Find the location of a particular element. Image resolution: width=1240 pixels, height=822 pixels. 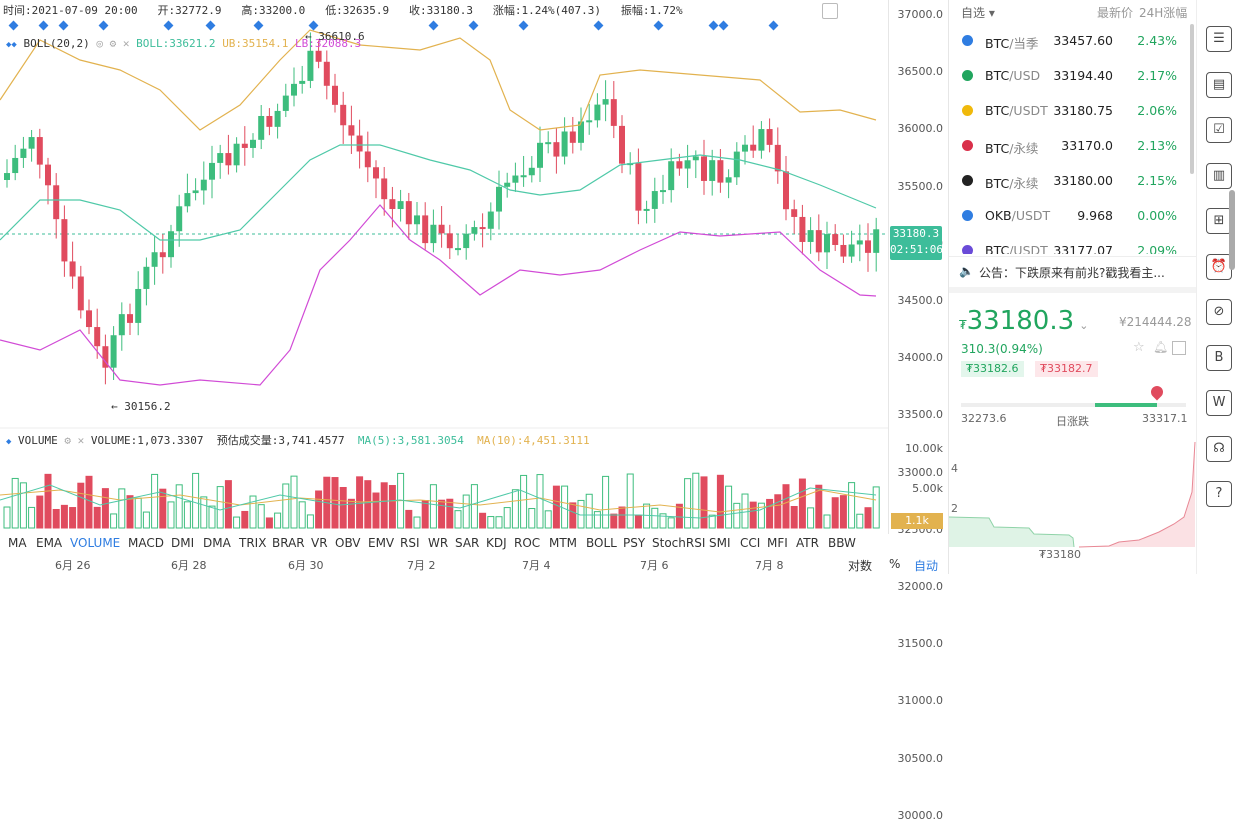

watchlist-scrollbar is located at coordinates (1192, 99).